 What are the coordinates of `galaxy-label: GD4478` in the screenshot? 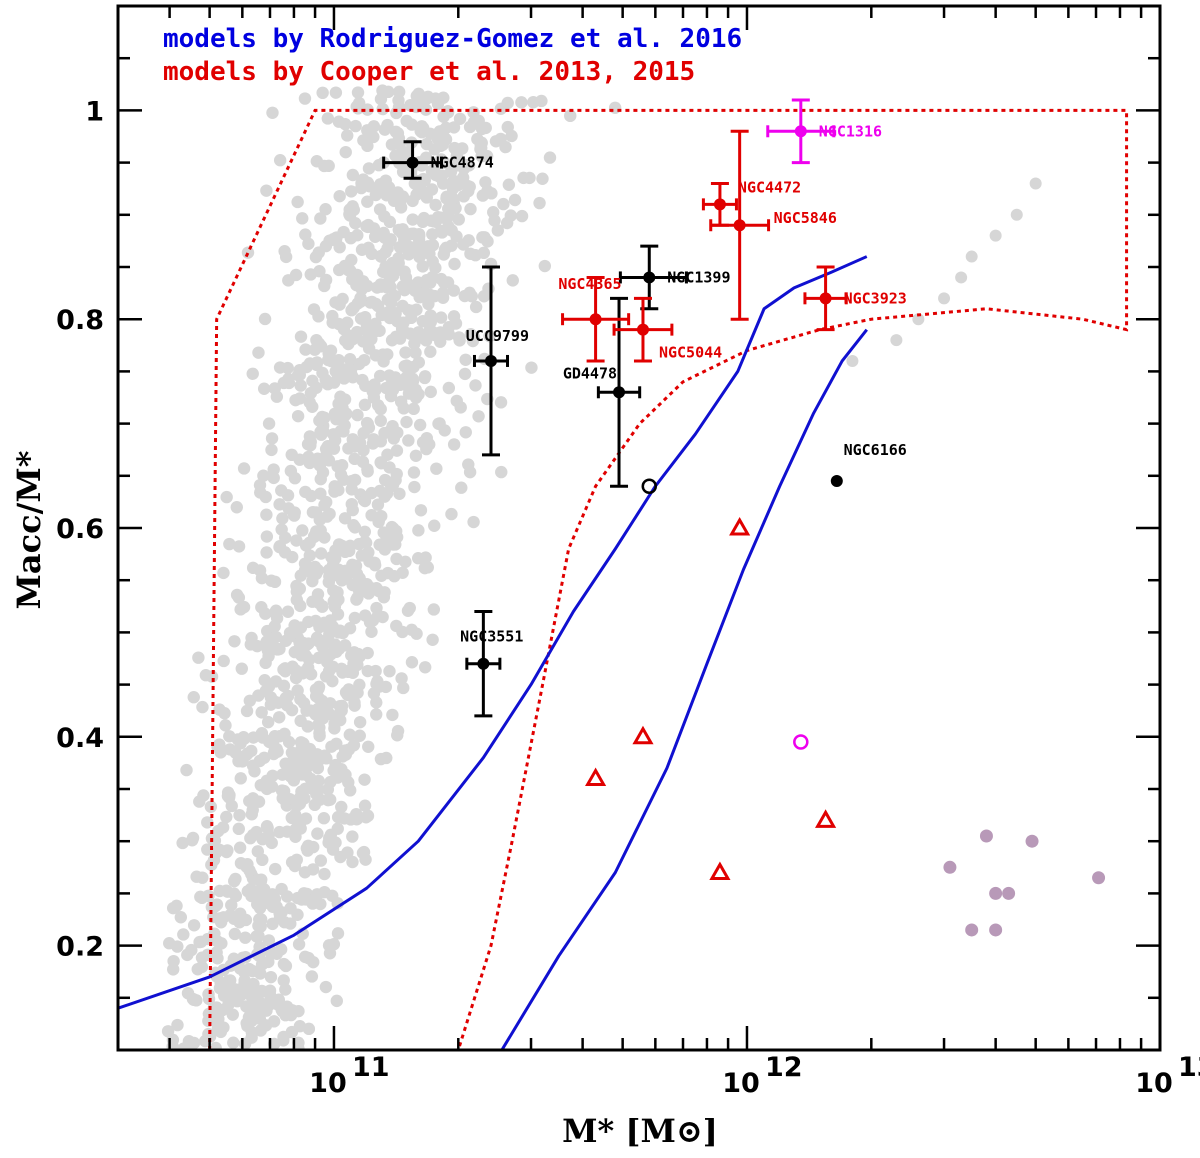 It's located at (590, 373).